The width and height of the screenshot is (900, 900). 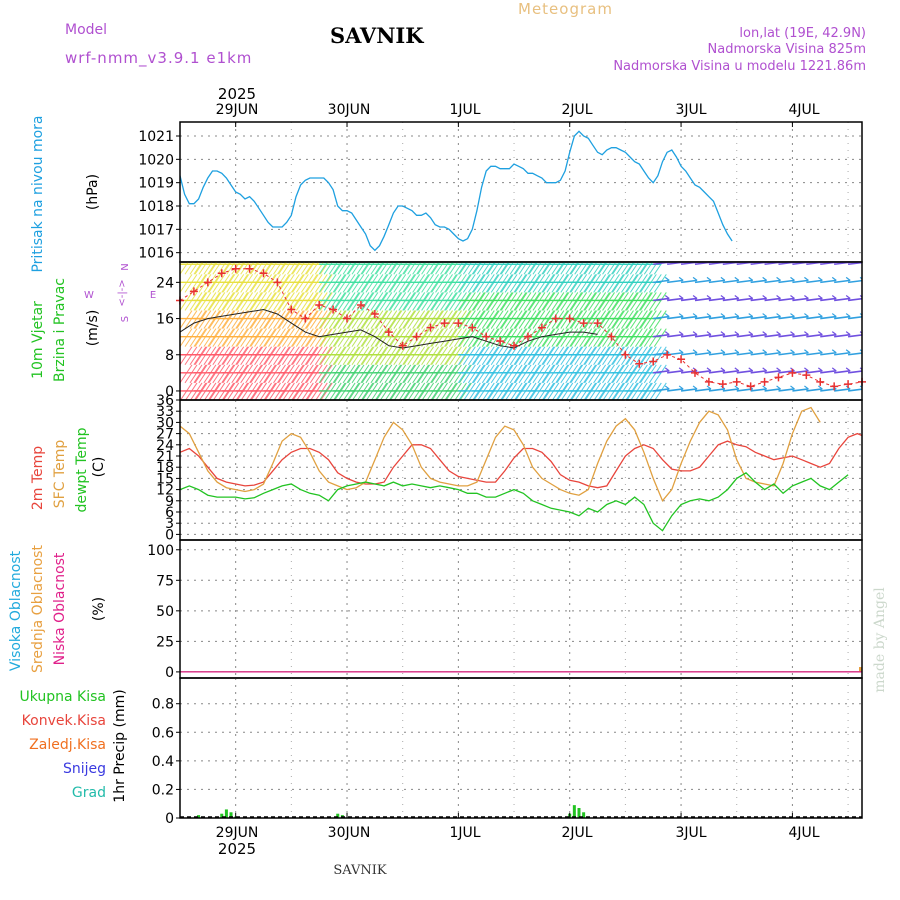 What do you see at coordinates (153, 295) in the screenshot?
I see `compass-e: E` at bounding box center [153, 295].